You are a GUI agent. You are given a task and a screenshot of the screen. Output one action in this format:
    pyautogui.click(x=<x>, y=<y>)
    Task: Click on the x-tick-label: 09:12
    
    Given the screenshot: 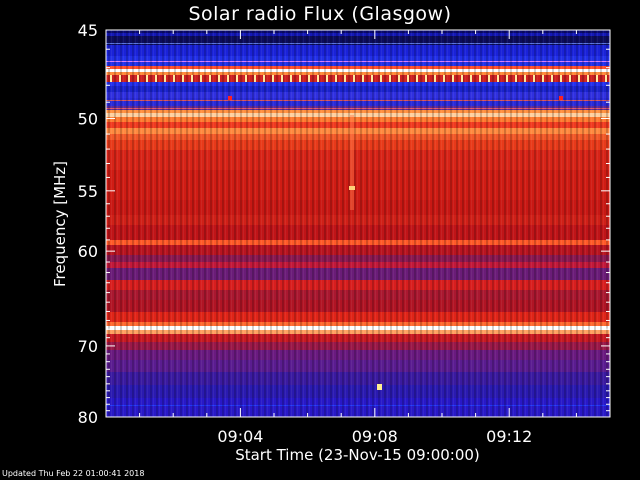 What is the action you would take?
    pyautogui.click(x=509, y=436)
    